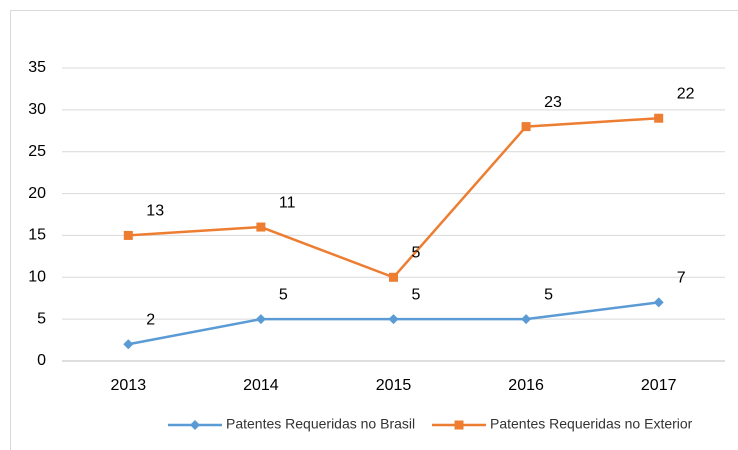 The image size is (738, 450). Describe the element at coordinates (681, 278) in the screenshot. I see `data-label: 7` at that location.